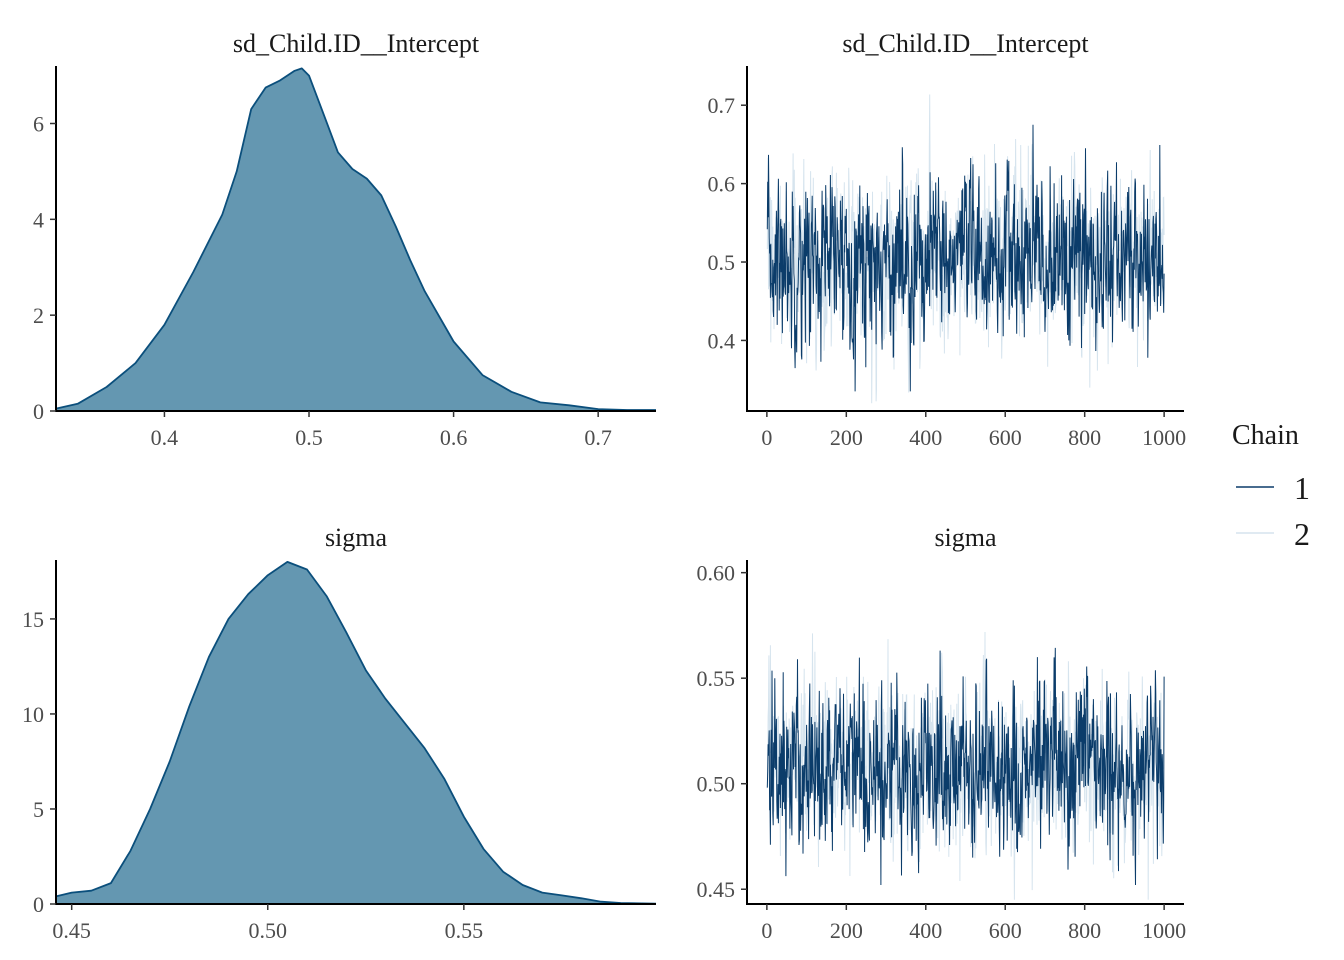 The image size is (1344, 960). What do you see at coordinates (716, 678) in the screenshot?
I see `y-tick-label: 0.55` at bounding box center [716, 678].